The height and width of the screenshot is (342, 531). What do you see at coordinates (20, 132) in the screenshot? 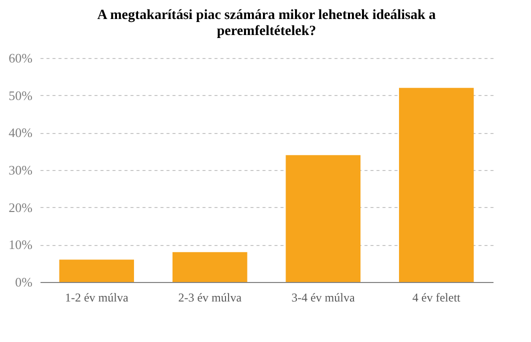
I see `y-tick-label: 40%` at bounding box center [20, 132].